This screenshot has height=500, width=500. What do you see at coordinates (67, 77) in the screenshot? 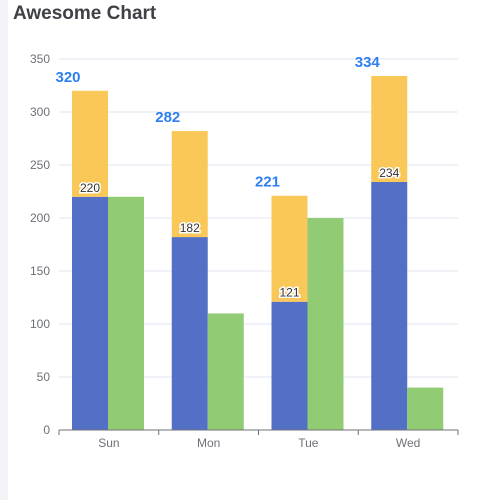
I see `stack-total-label: 320` at bounding box center [67, 77].